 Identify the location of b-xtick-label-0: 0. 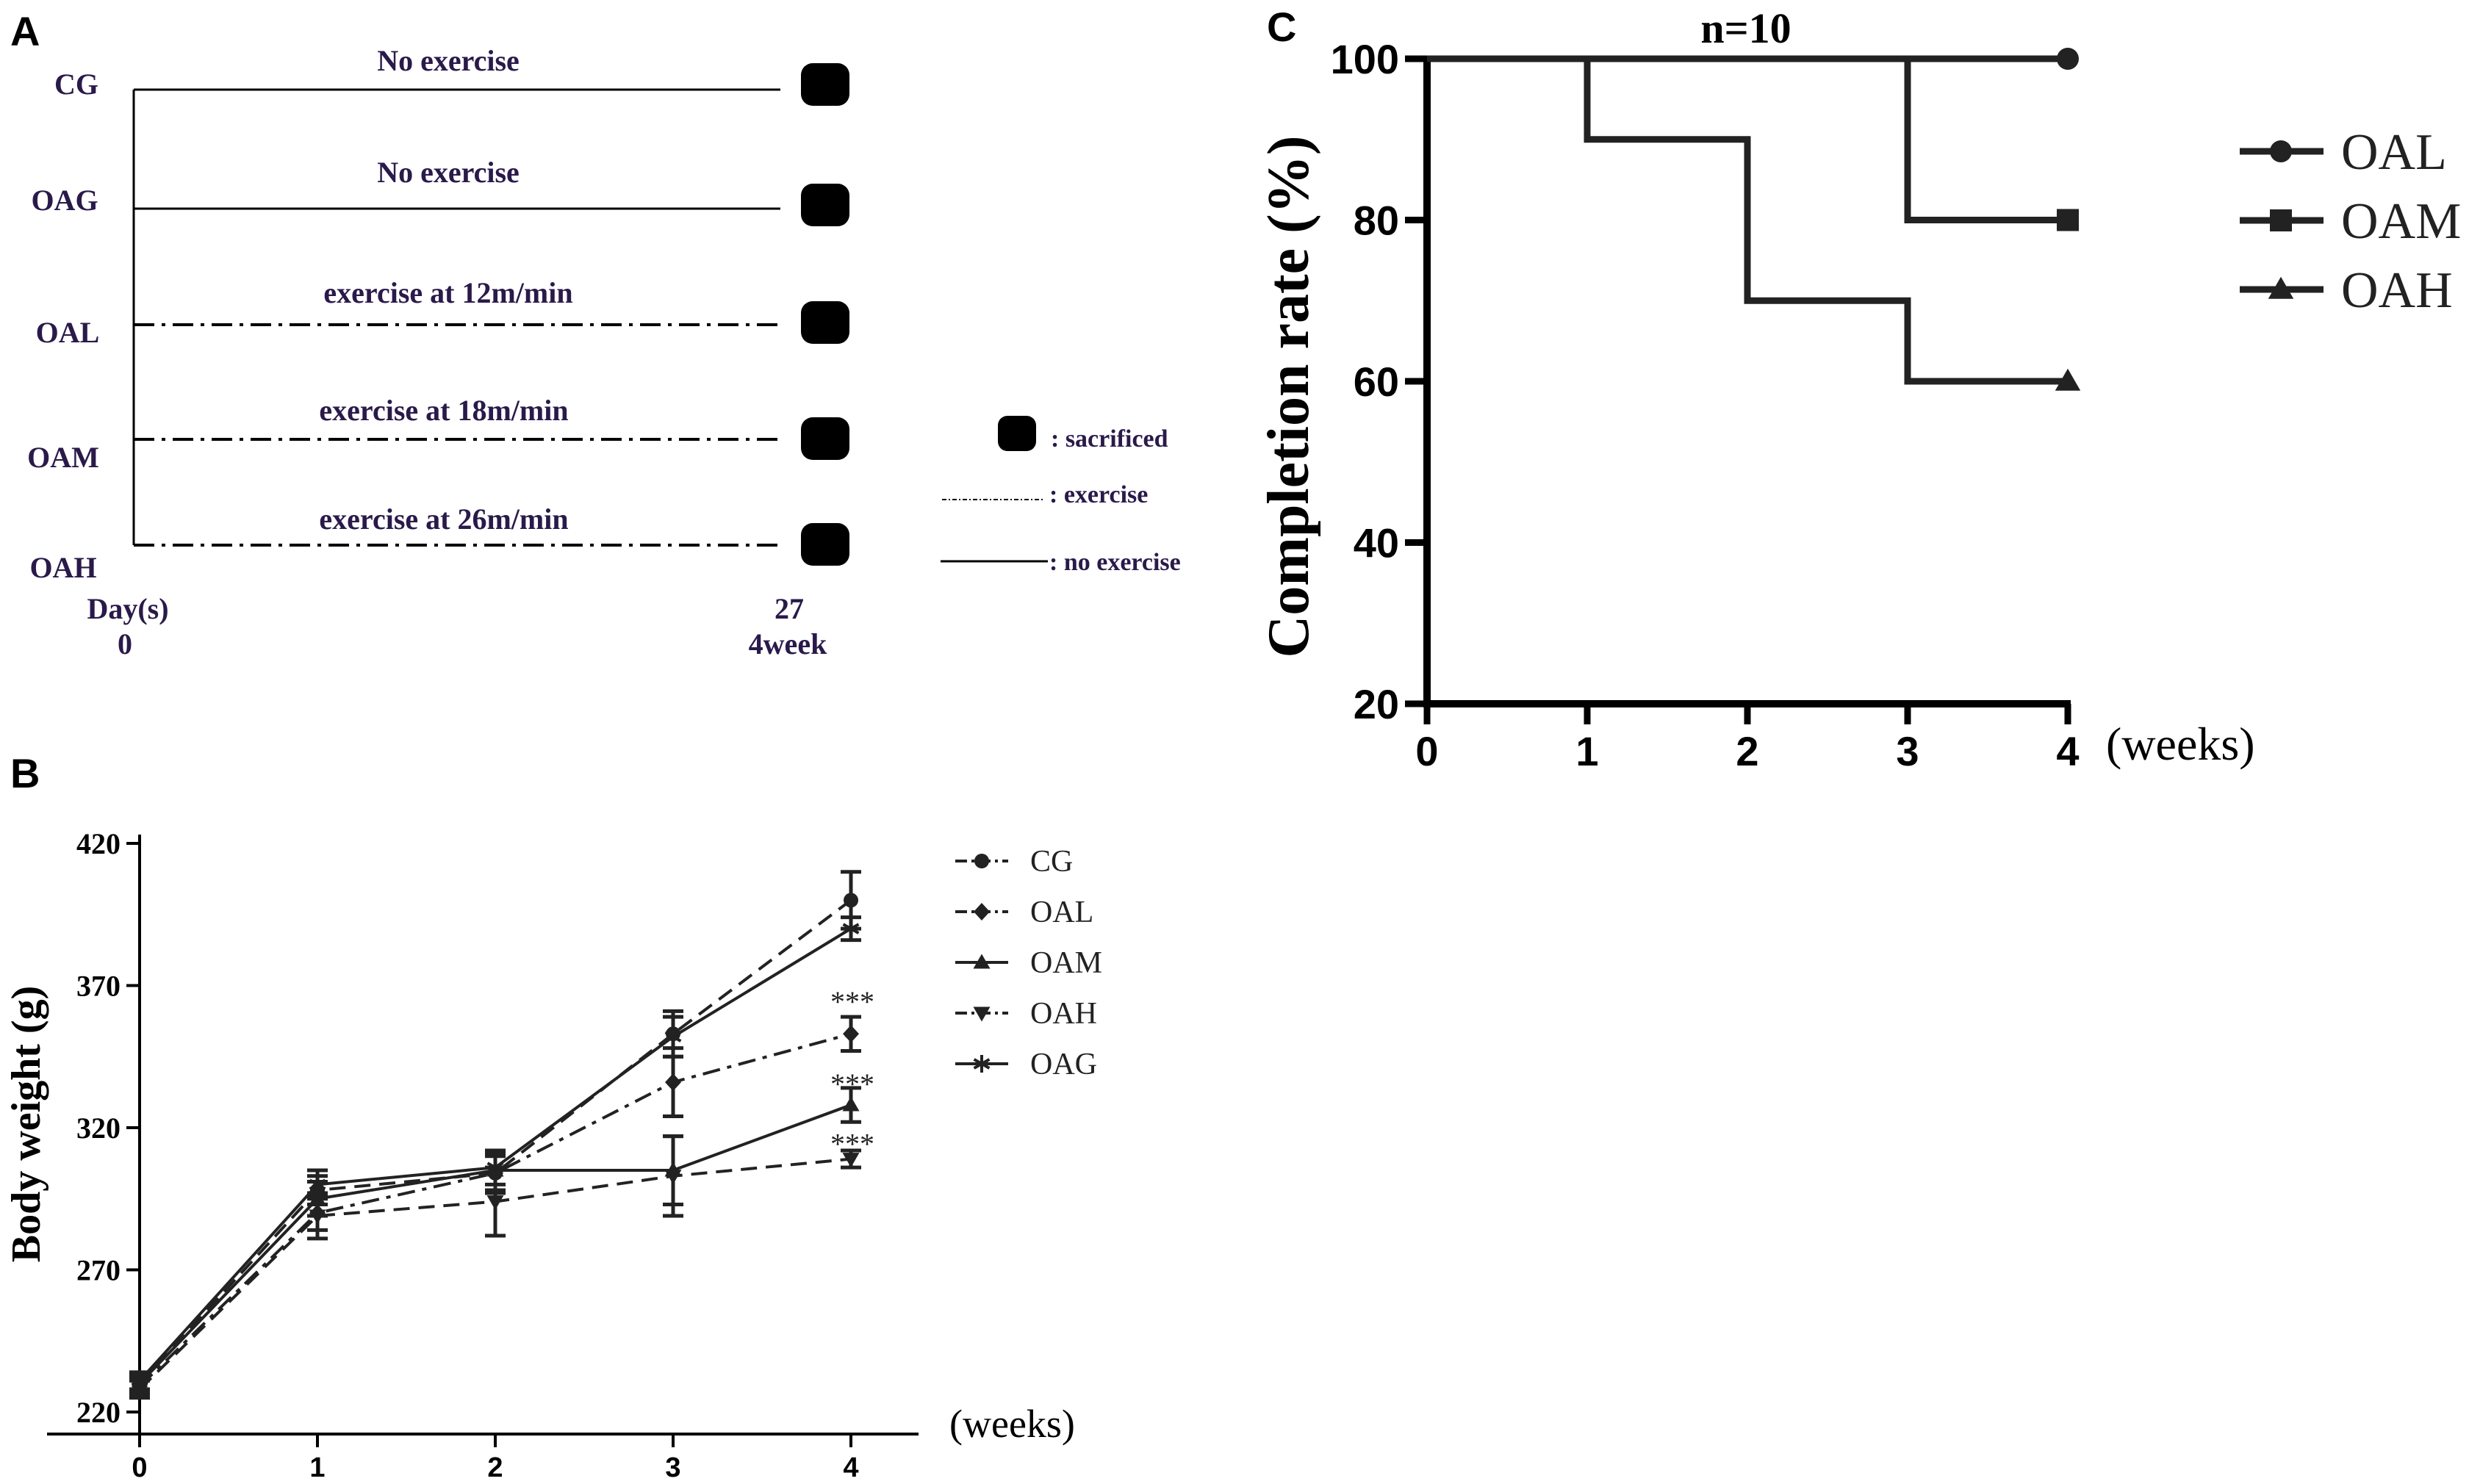
(139, 1468).